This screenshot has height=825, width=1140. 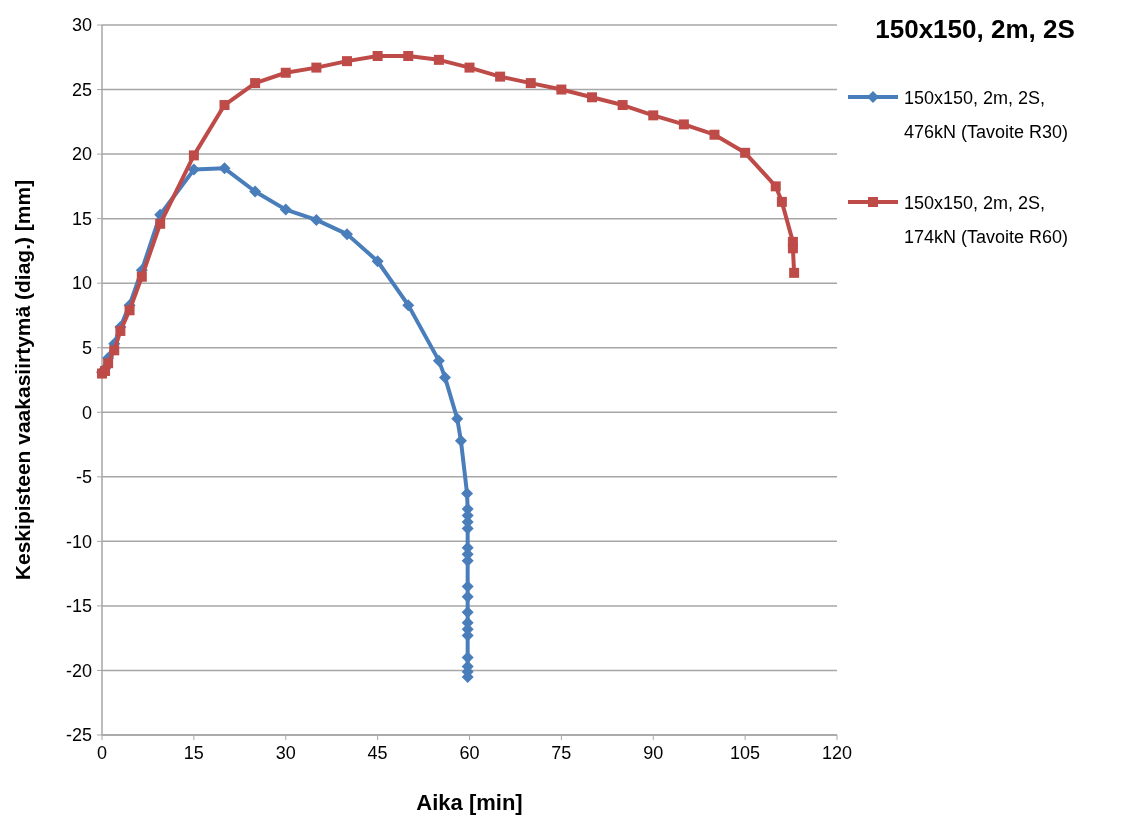 I want to click on text: 150x150, 2m, 2S, so click(x=975, y=29).